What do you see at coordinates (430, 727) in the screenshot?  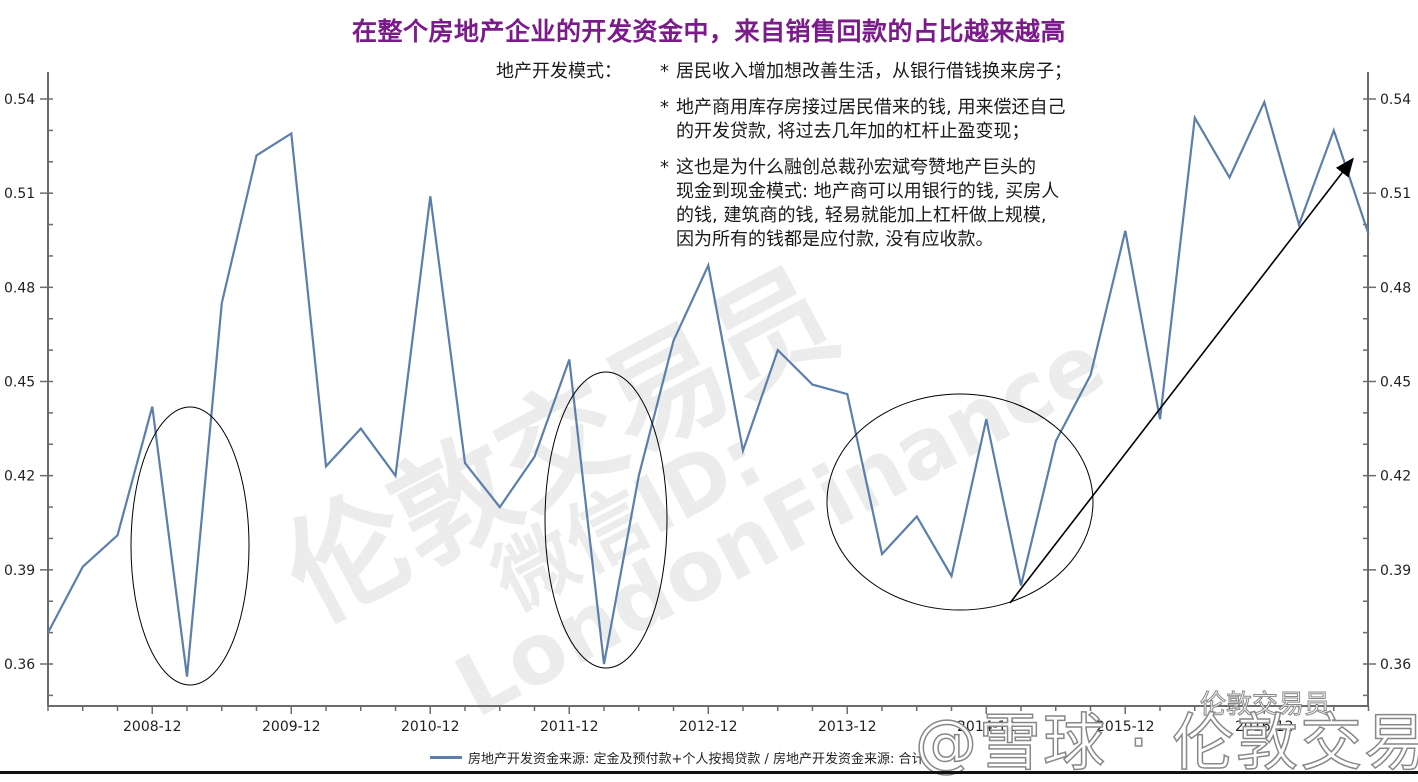 I see `svg-text: 2010-12` at bounding box center [430, 727].